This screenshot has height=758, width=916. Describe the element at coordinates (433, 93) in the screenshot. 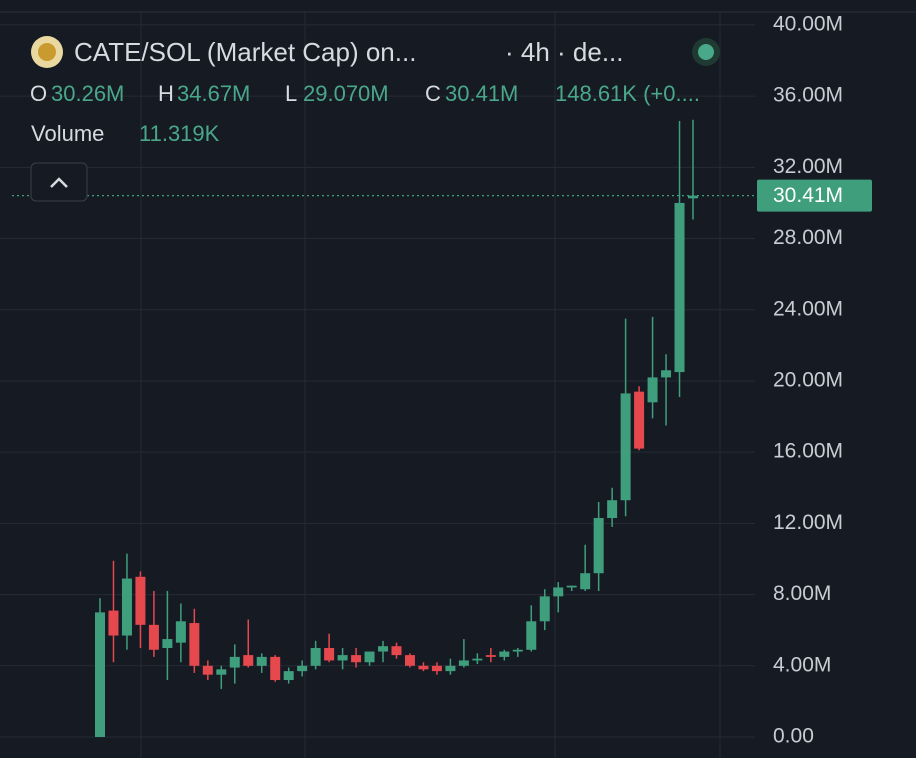

I see `close-label: C` at that location.